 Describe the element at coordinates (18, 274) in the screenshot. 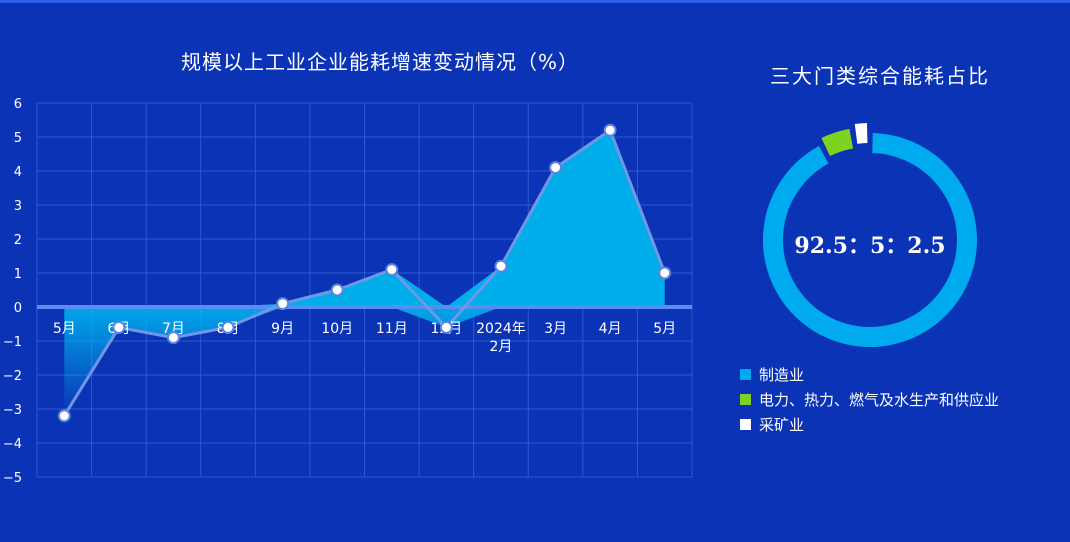

I see `y-tick-label: 1` at that location.